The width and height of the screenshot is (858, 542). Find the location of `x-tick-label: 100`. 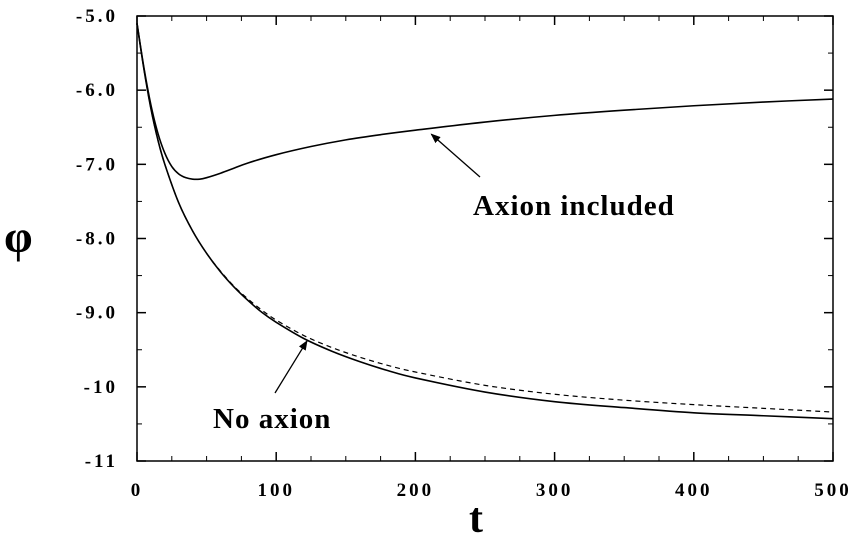

x-tick-label: 100 is located at coordinates (276, 490).